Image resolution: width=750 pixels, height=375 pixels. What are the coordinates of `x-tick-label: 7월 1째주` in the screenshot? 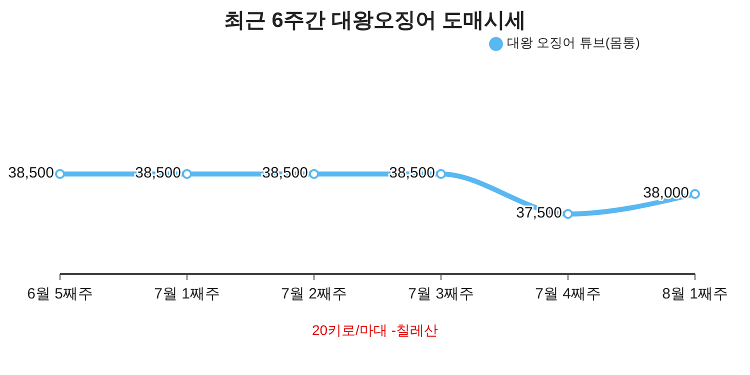 It's located at (187, 294).